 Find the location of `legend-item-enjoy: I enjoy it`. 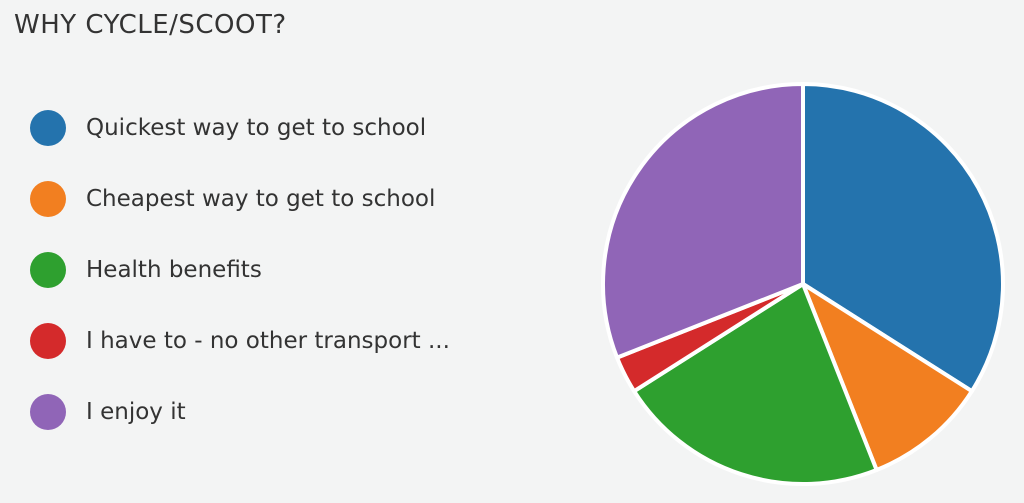

legend-item-enjoy: I enjoy it is located at coordinates (240, 412).